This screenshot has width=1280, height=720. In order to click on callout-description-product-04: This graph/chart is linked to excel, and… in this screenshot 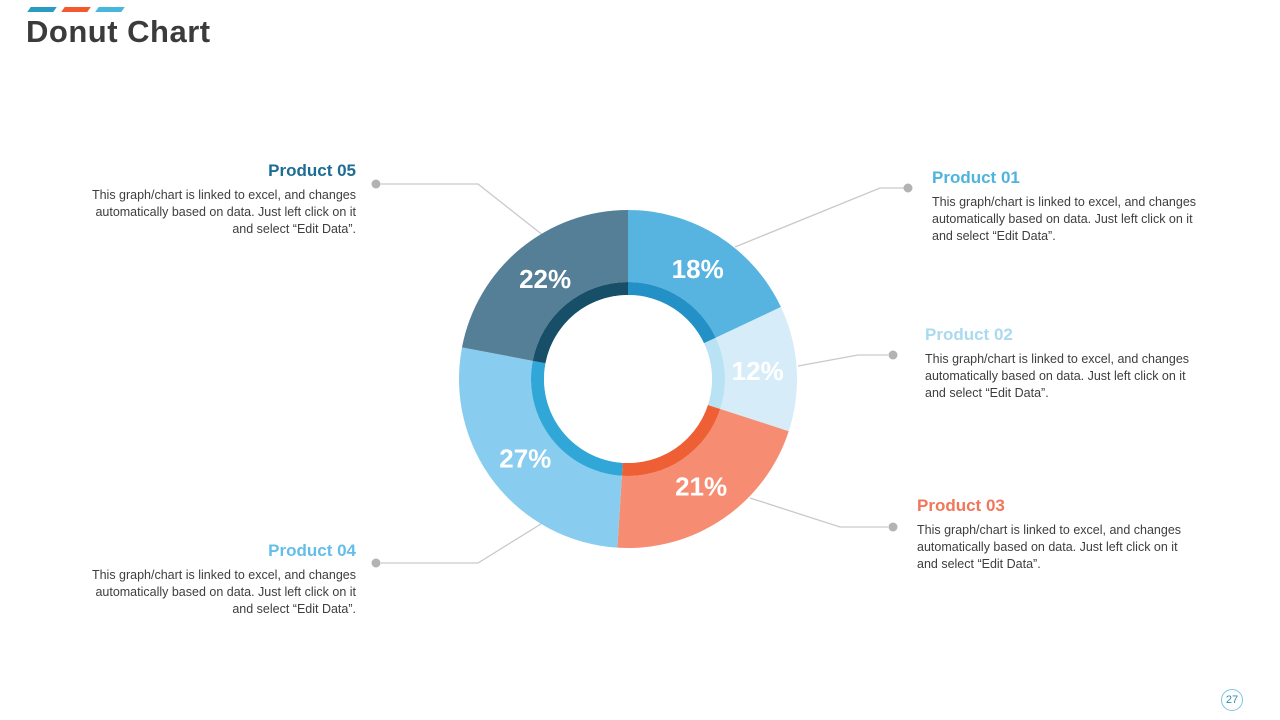, I will do `click(223, 592)`.